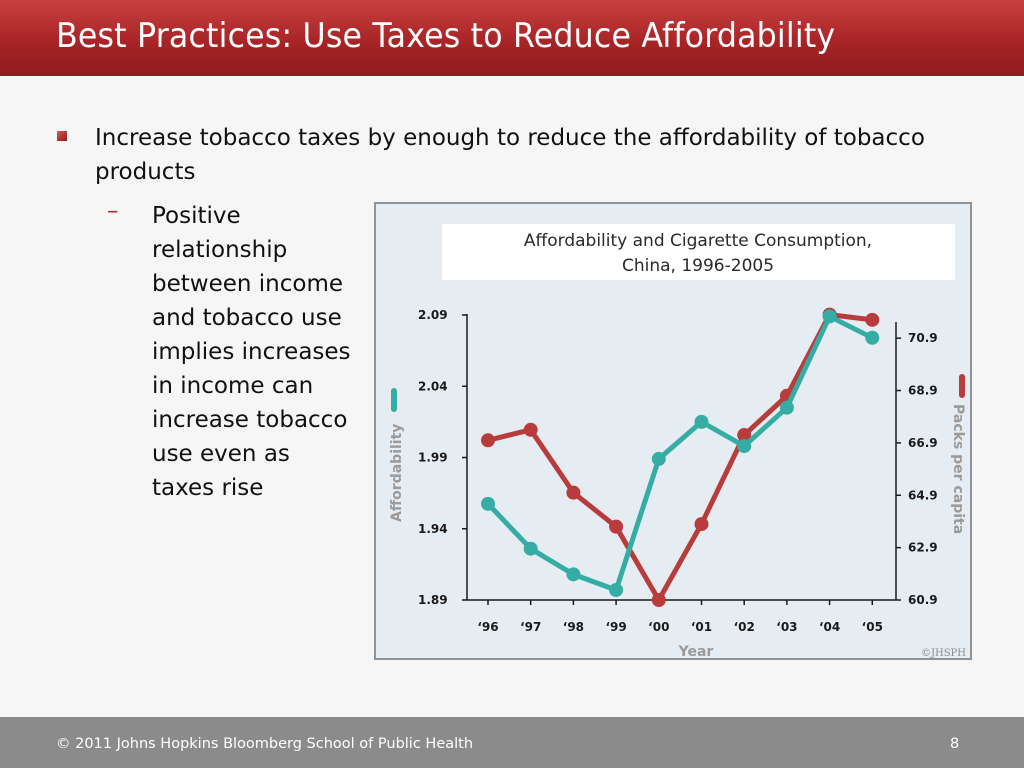 This screenshot has width=1024, height=768. I want to click on x-tick-label: ‘99, so click(615, 627).